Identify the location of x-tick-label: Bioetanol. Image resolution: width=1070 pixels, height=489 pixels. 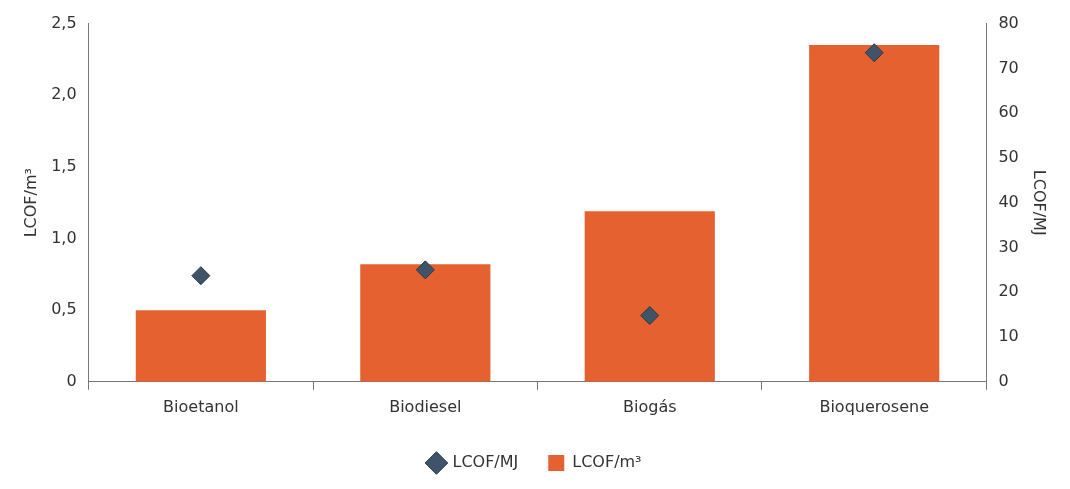
(201, 406).